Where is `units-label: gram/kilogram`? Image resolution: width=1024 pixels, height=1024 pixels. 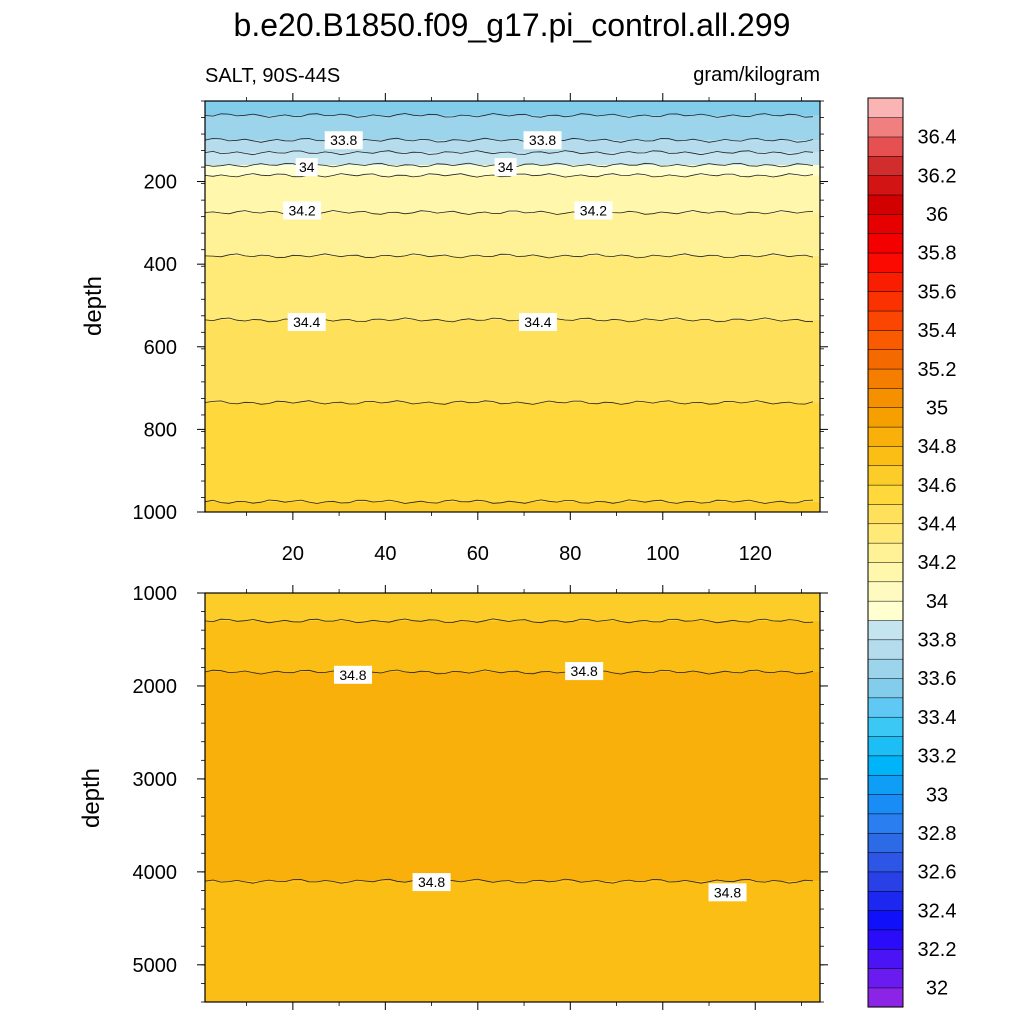 units-label: gram/kilogram is located at coordinates (756, 75).